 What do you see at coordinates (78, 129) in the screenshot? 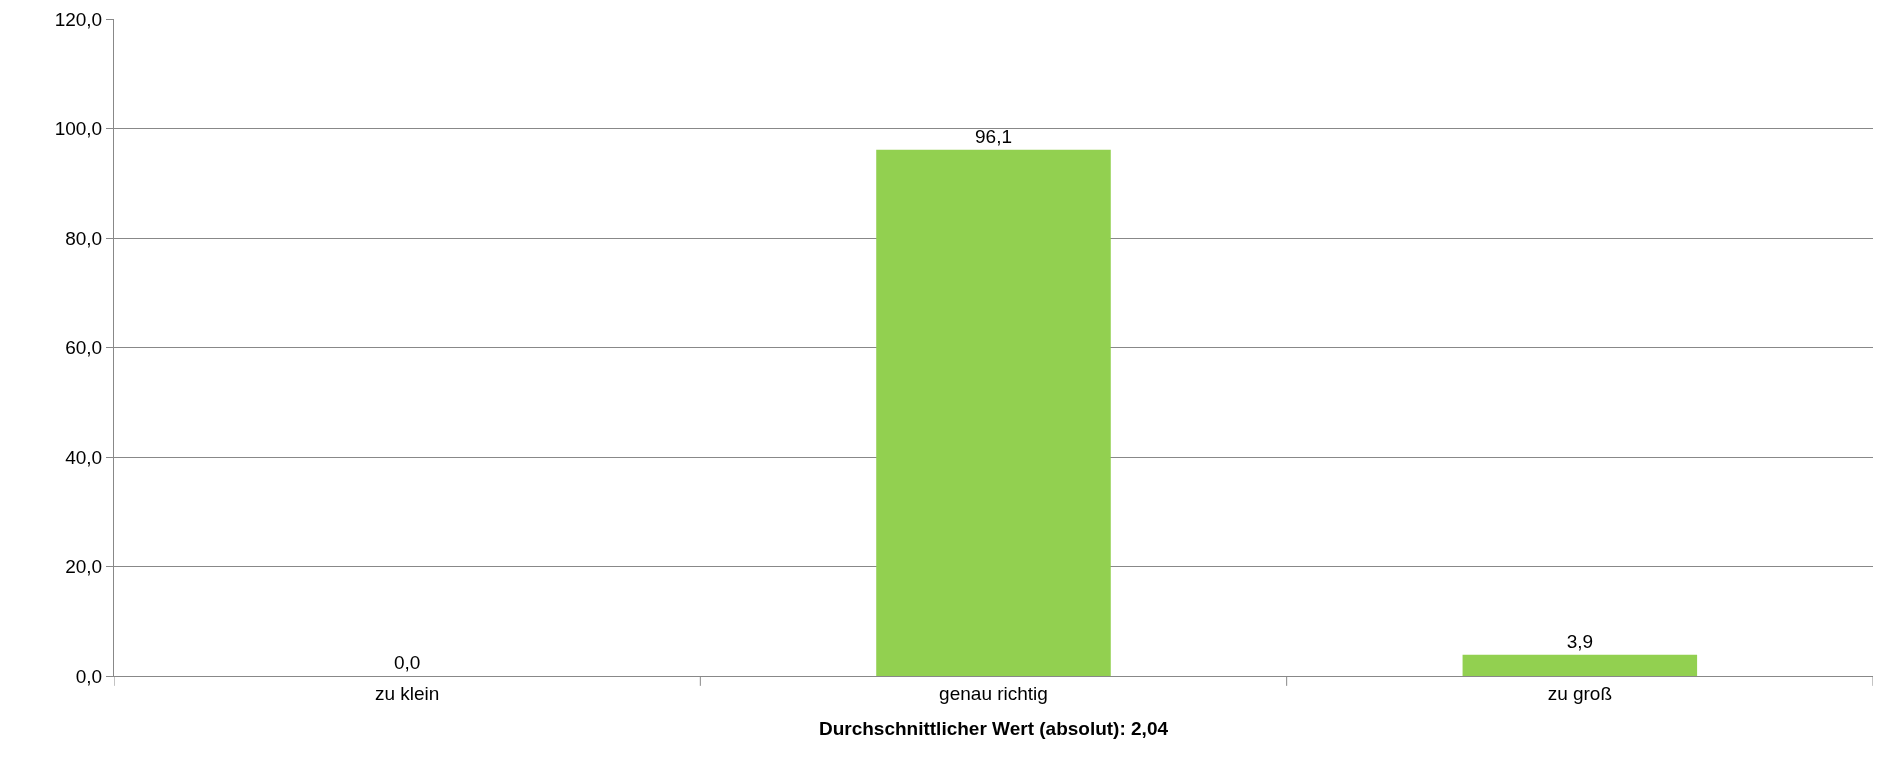
I see `y-tick-label: 100,0` at bounding box center [78, 129].